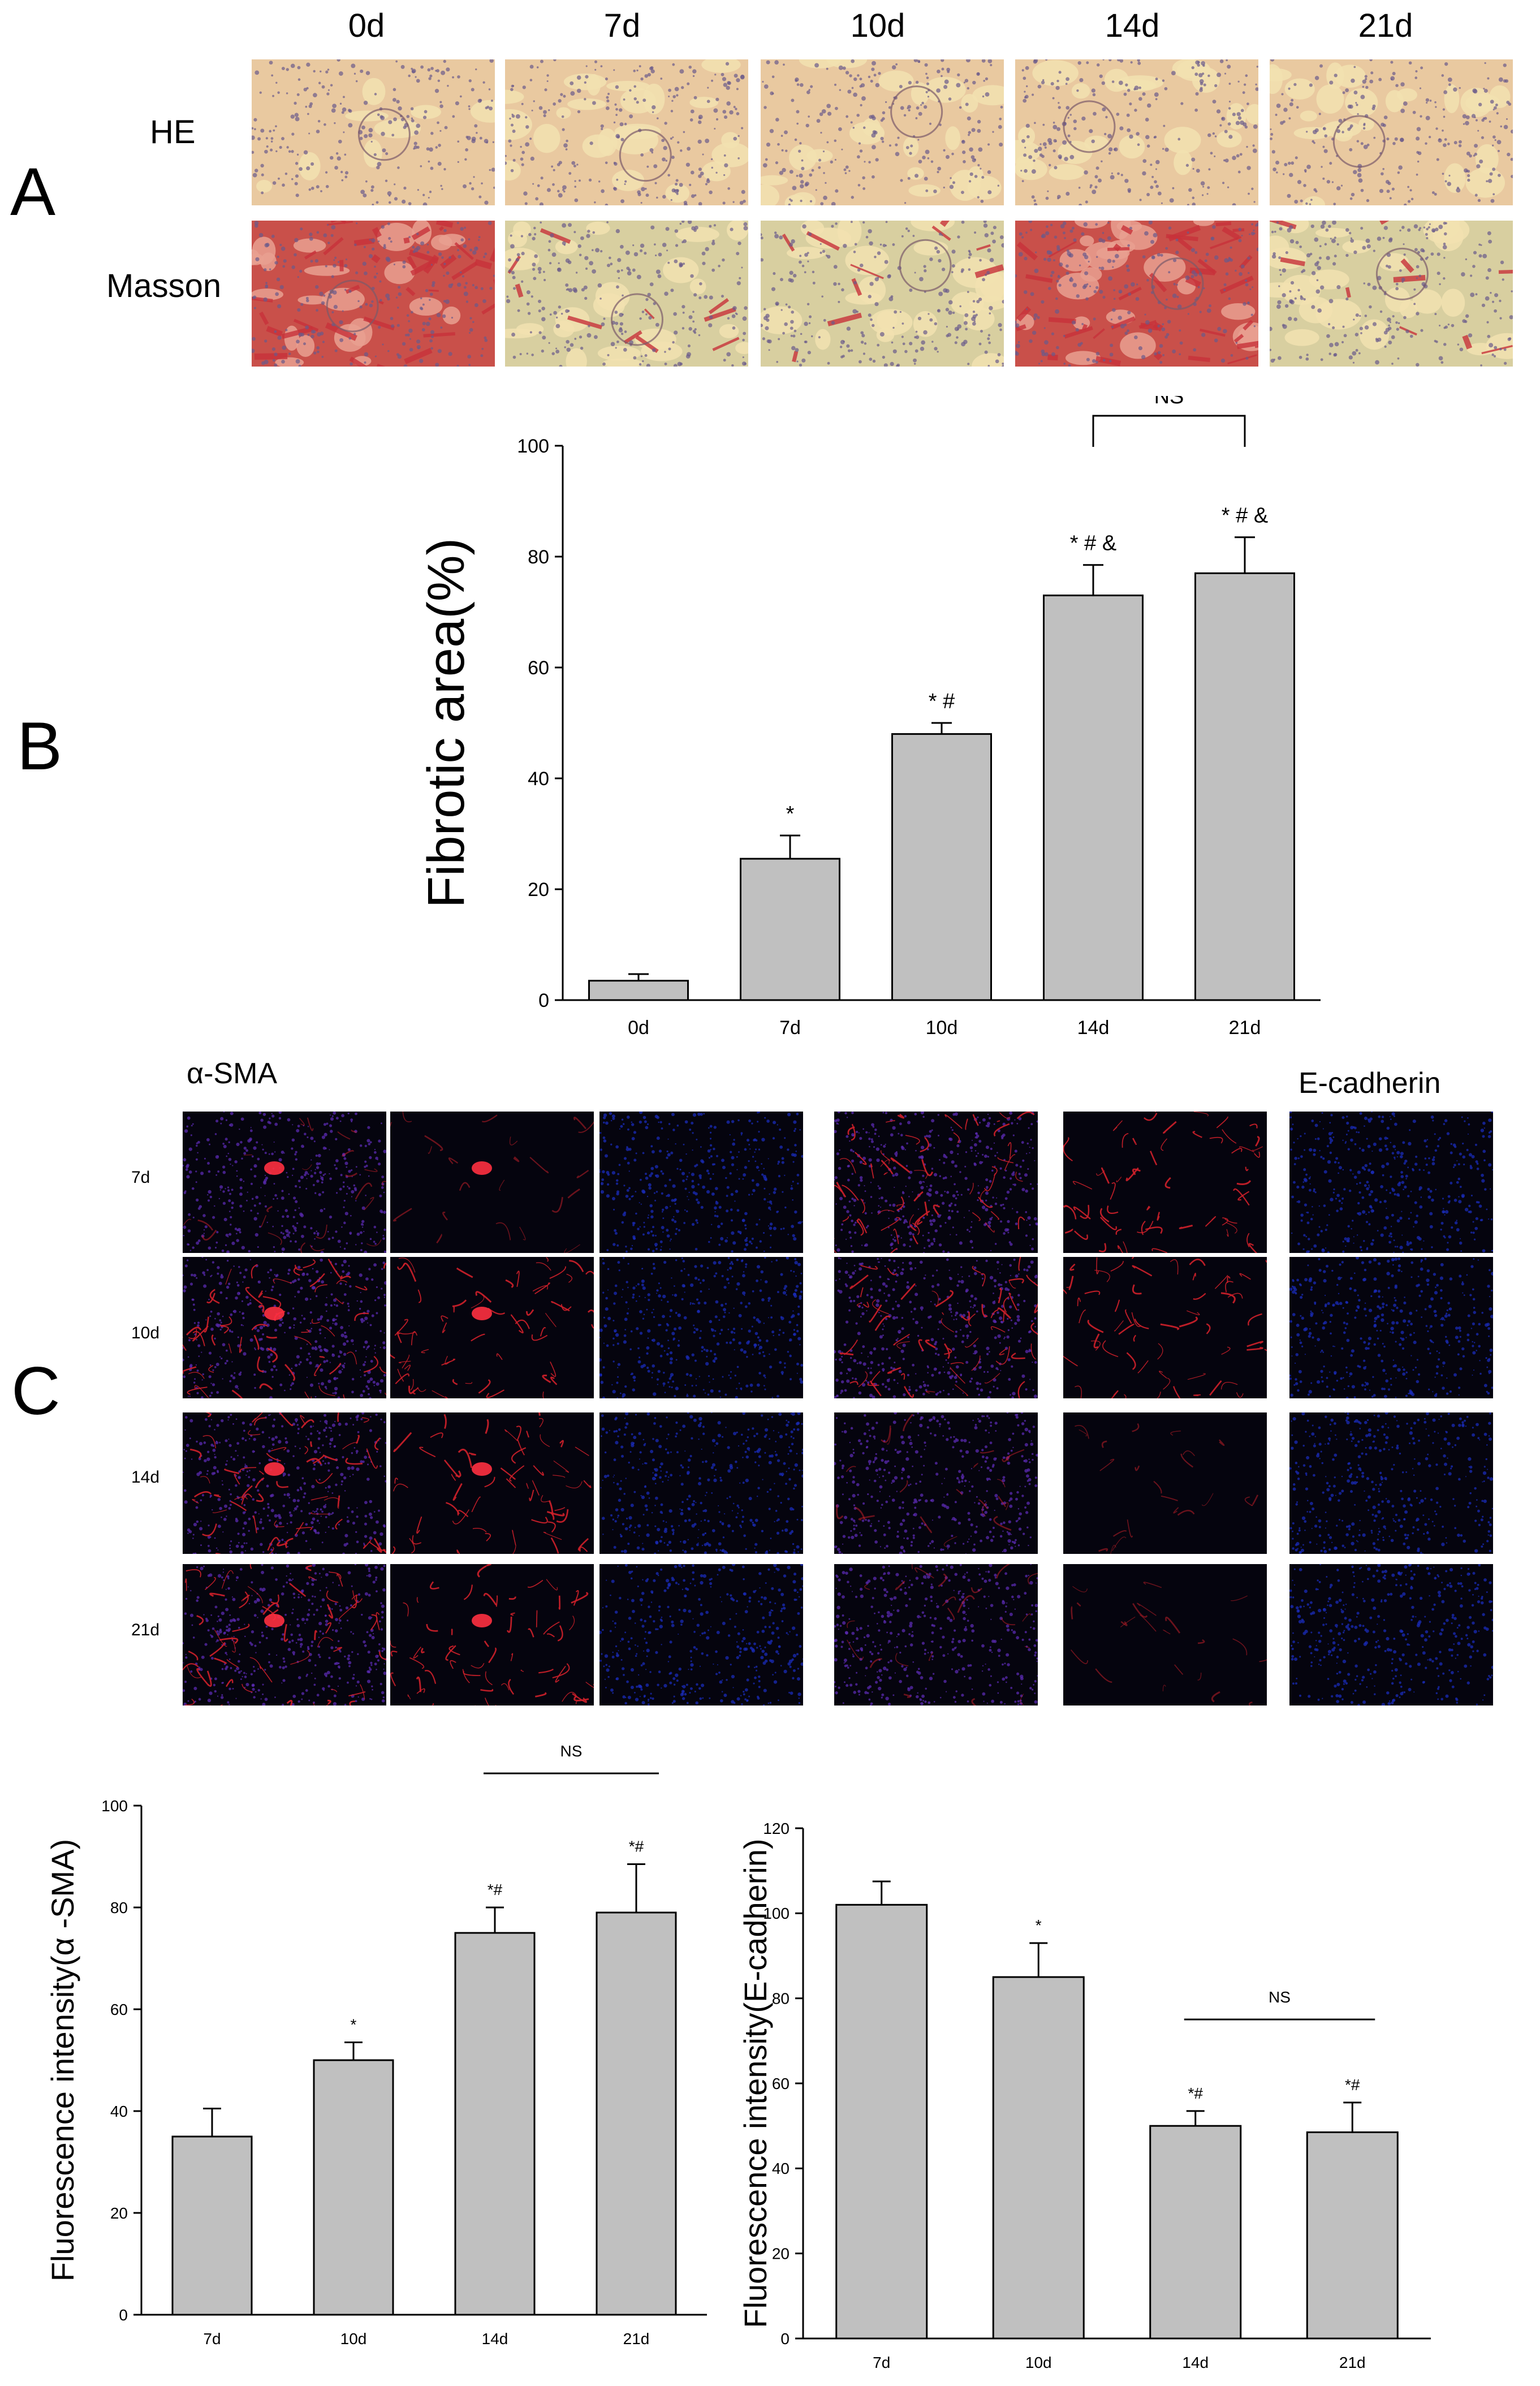 The height and width of the screenshot is (2386, 1540). Describe the element at coordinates (790, 814) in the screenshot. I see `significance-mark-7d: *` at that location.